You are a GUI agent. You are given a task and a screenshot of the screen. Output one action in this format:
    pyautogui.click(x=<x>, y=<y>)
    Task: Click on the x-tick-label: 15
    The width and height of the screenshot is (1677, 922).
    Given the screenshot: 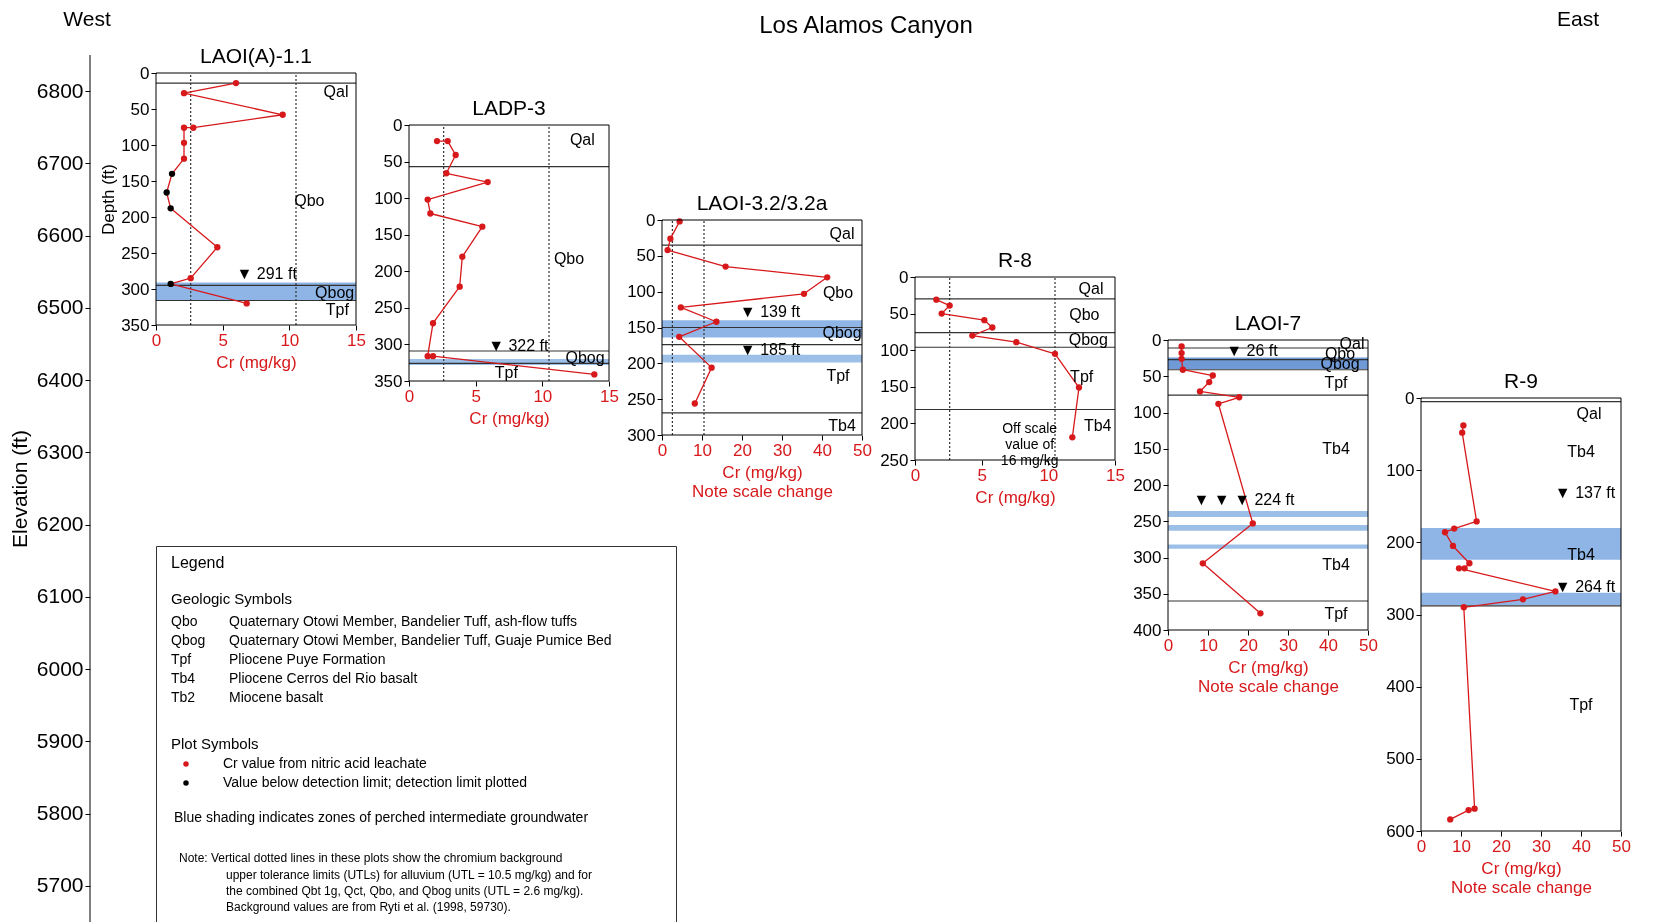 What is the action you would take?
    pyautogui.click(x=609, y=396)
    